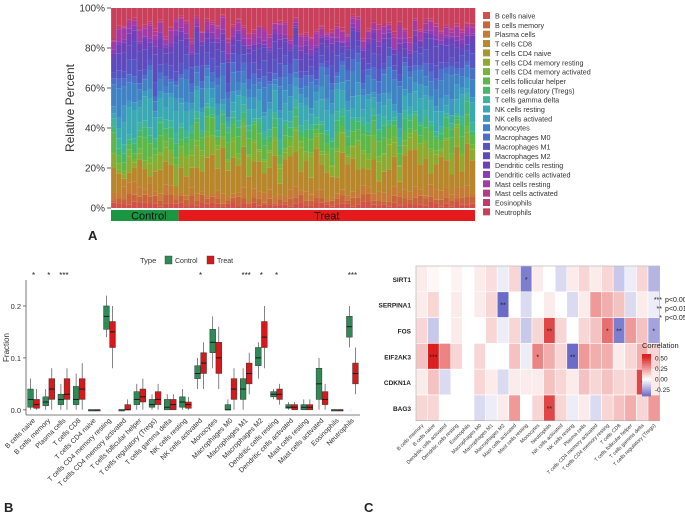 The height and width of the screenshot is (522, 685). I want to click on legend-label: Neutrophils, so click(513, 212).